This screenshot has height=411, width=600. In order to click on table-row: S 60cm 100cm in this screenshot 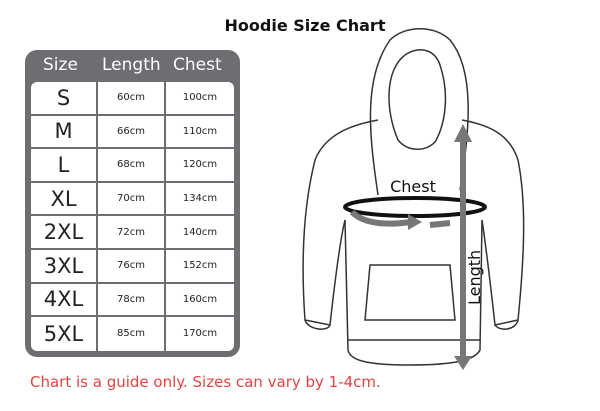, I will do `click(132, 99)`.